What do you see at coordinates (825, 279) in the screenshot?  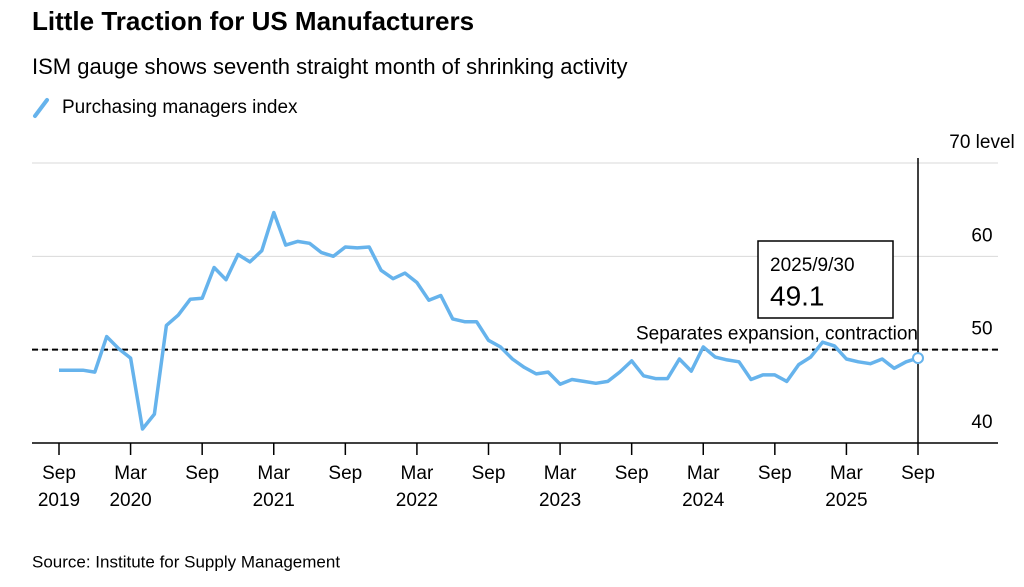 I see `callout-box` at bounding box center [825, 279].